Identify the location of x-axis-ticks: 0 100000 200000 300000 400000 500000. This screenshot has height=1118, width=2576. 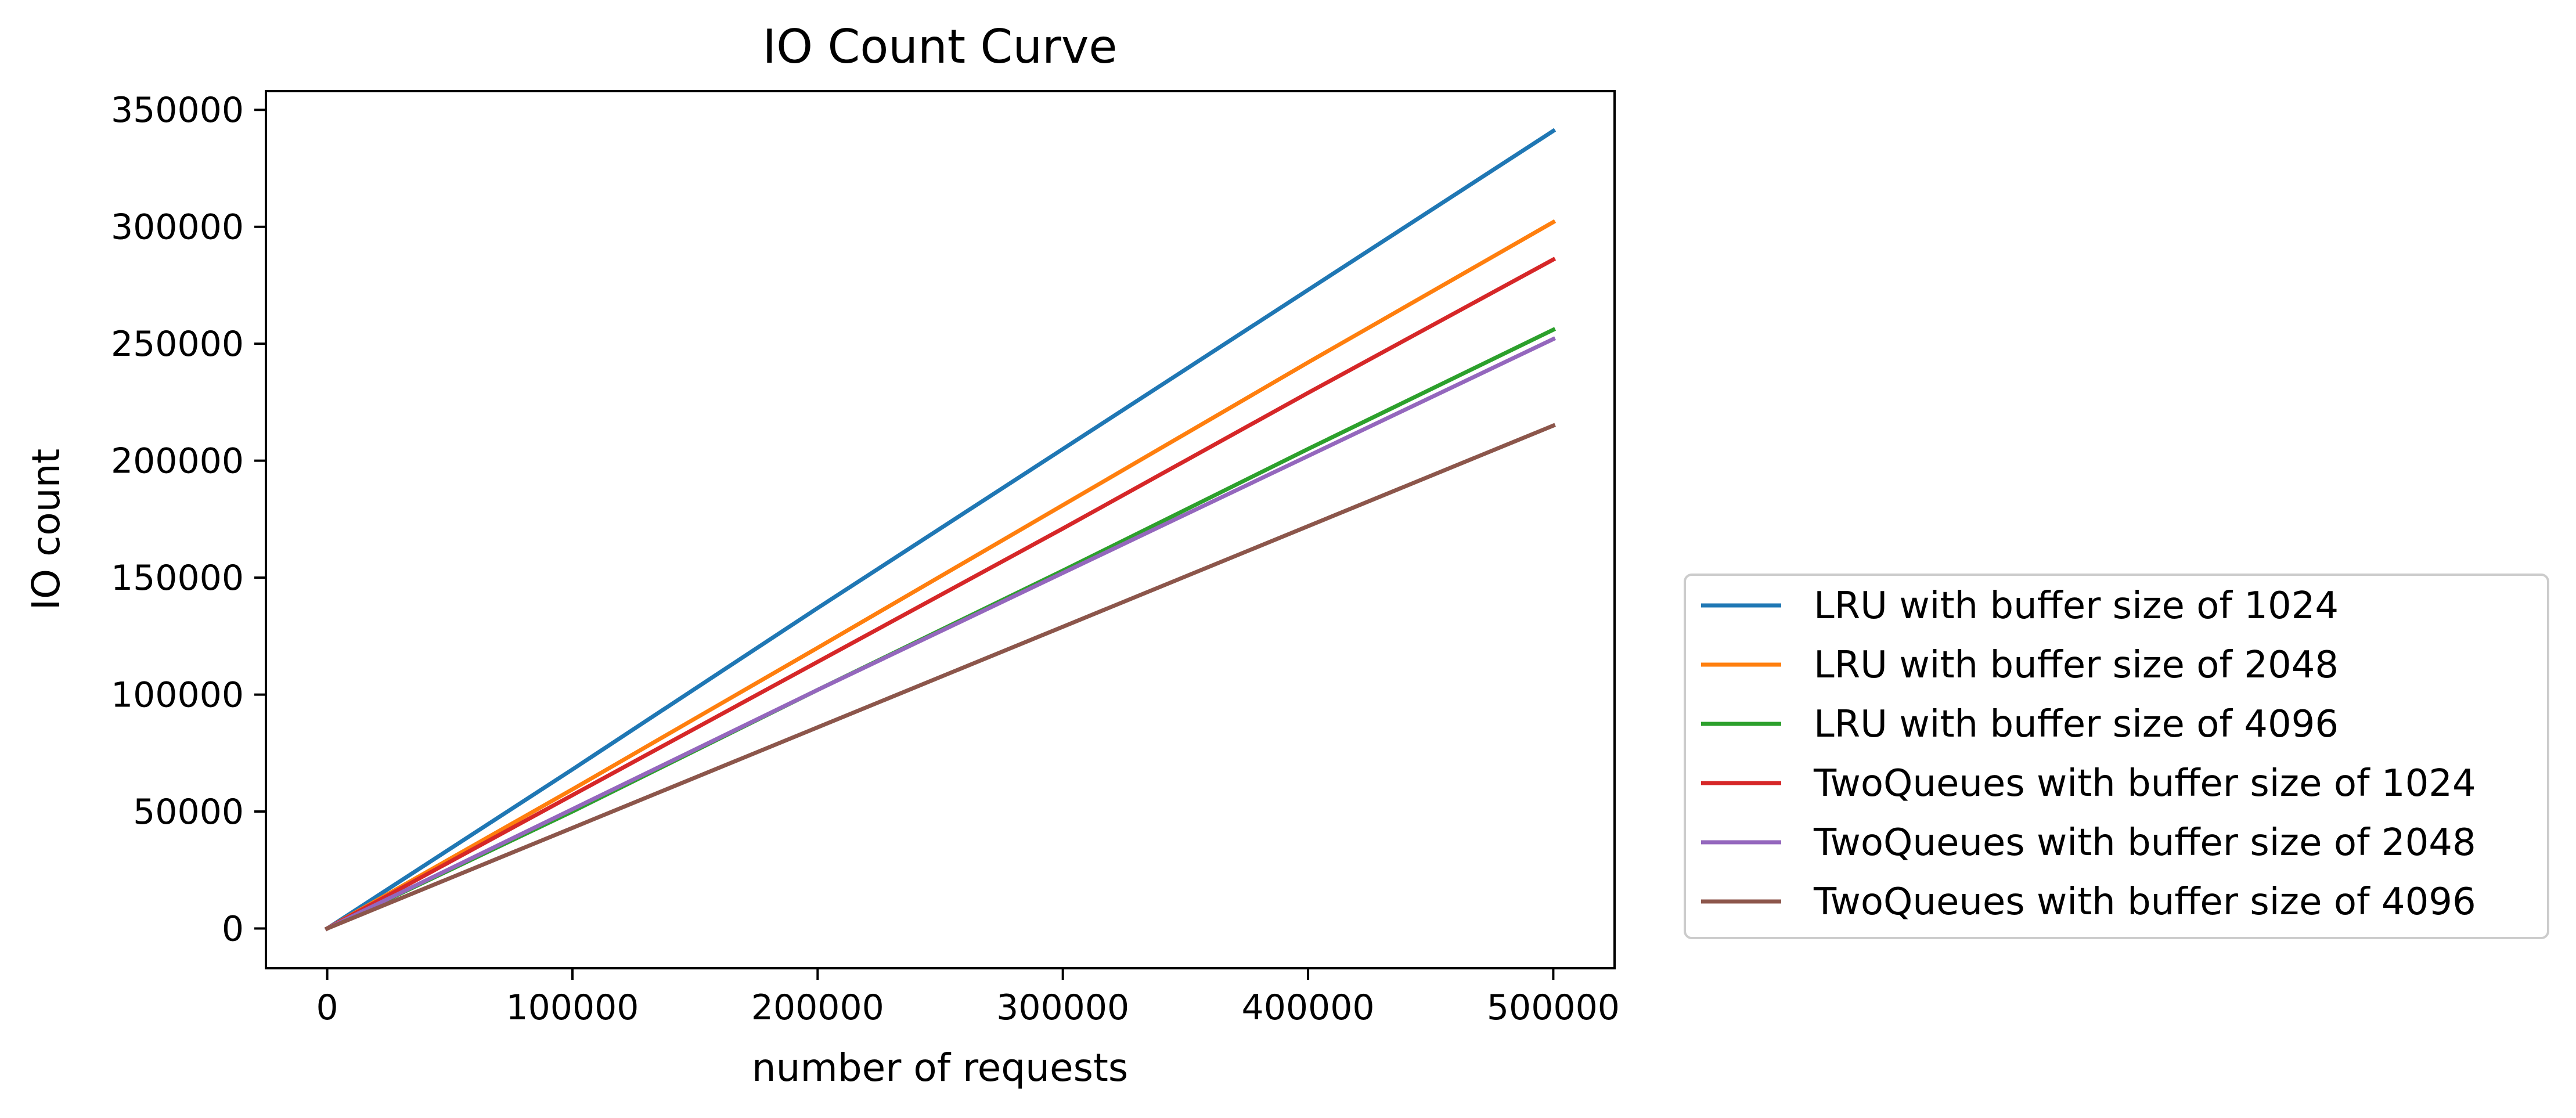
(968, 998).